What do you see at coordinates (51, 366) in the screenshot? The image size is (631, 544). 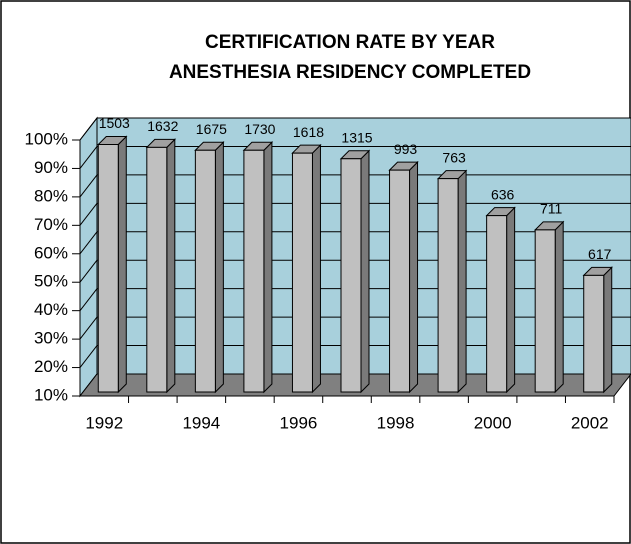 I see `y-tick-label: 20%` at bounding box center [51, 366].